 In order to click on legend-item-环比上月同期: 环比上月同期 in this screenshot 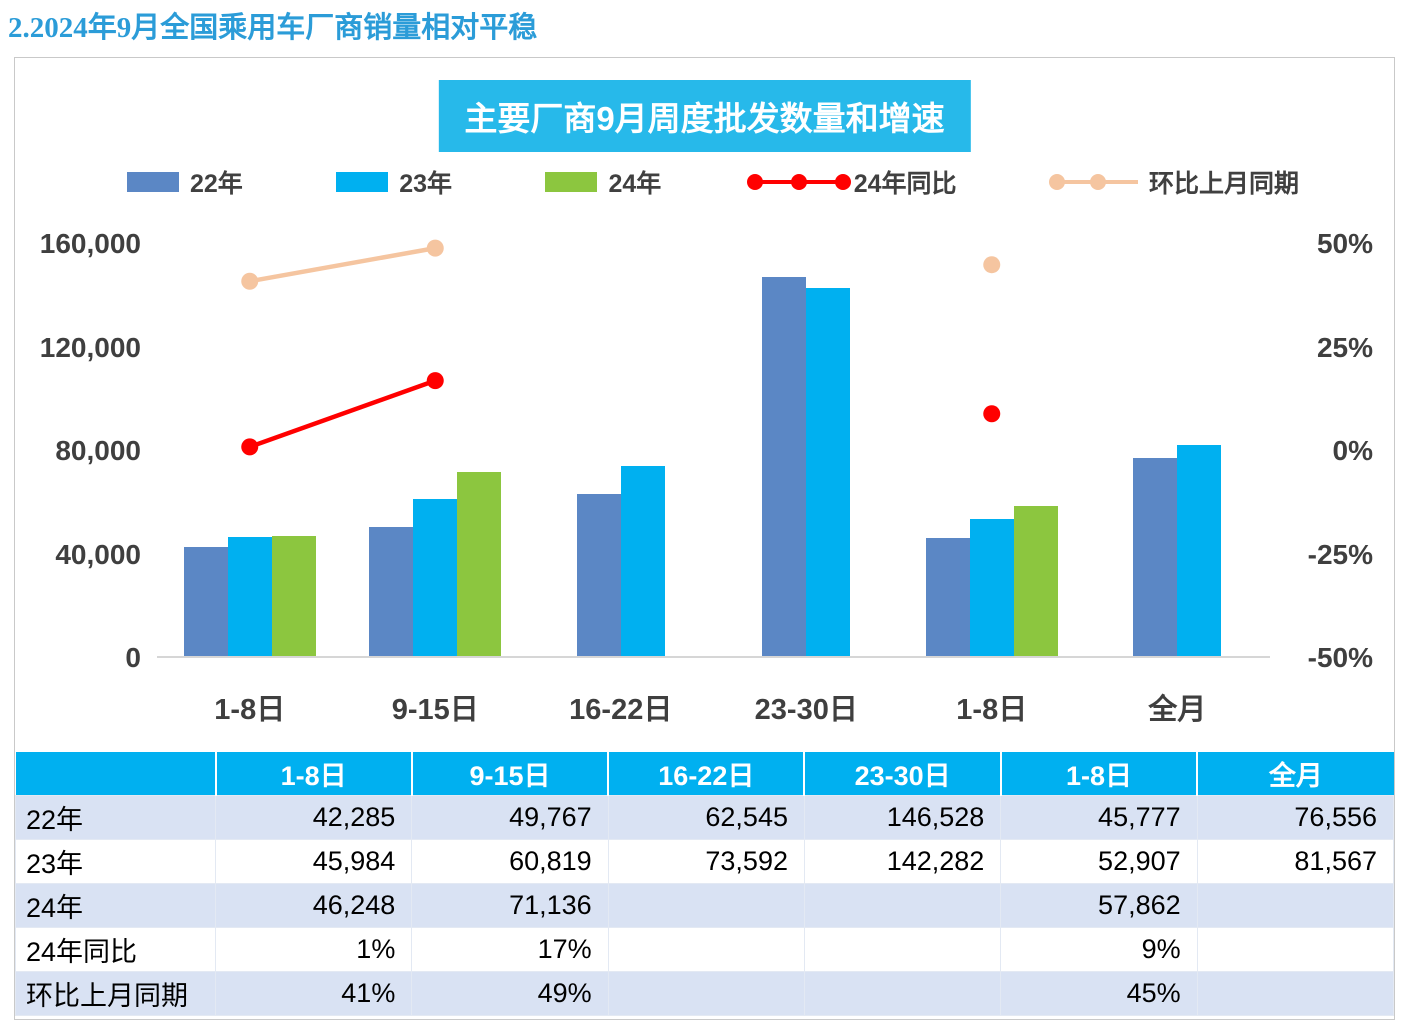, I will do `click(1173, 182)`.